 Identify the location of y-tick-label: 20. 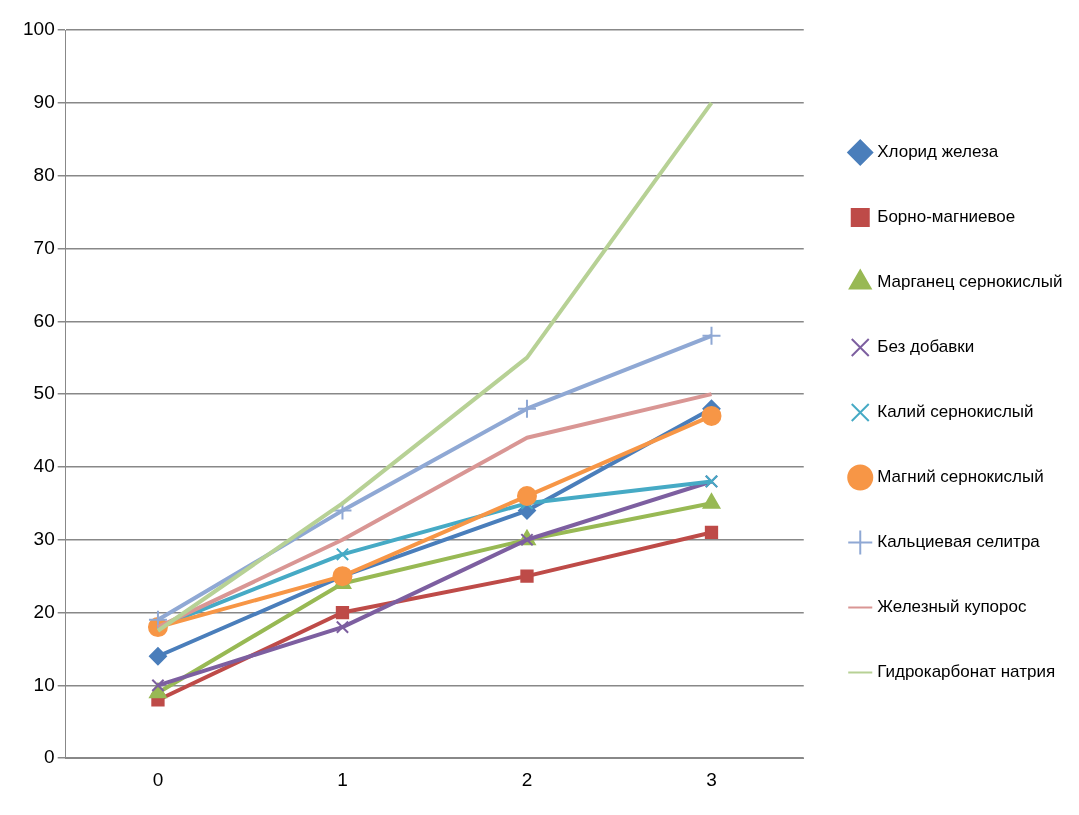
(44, 611).